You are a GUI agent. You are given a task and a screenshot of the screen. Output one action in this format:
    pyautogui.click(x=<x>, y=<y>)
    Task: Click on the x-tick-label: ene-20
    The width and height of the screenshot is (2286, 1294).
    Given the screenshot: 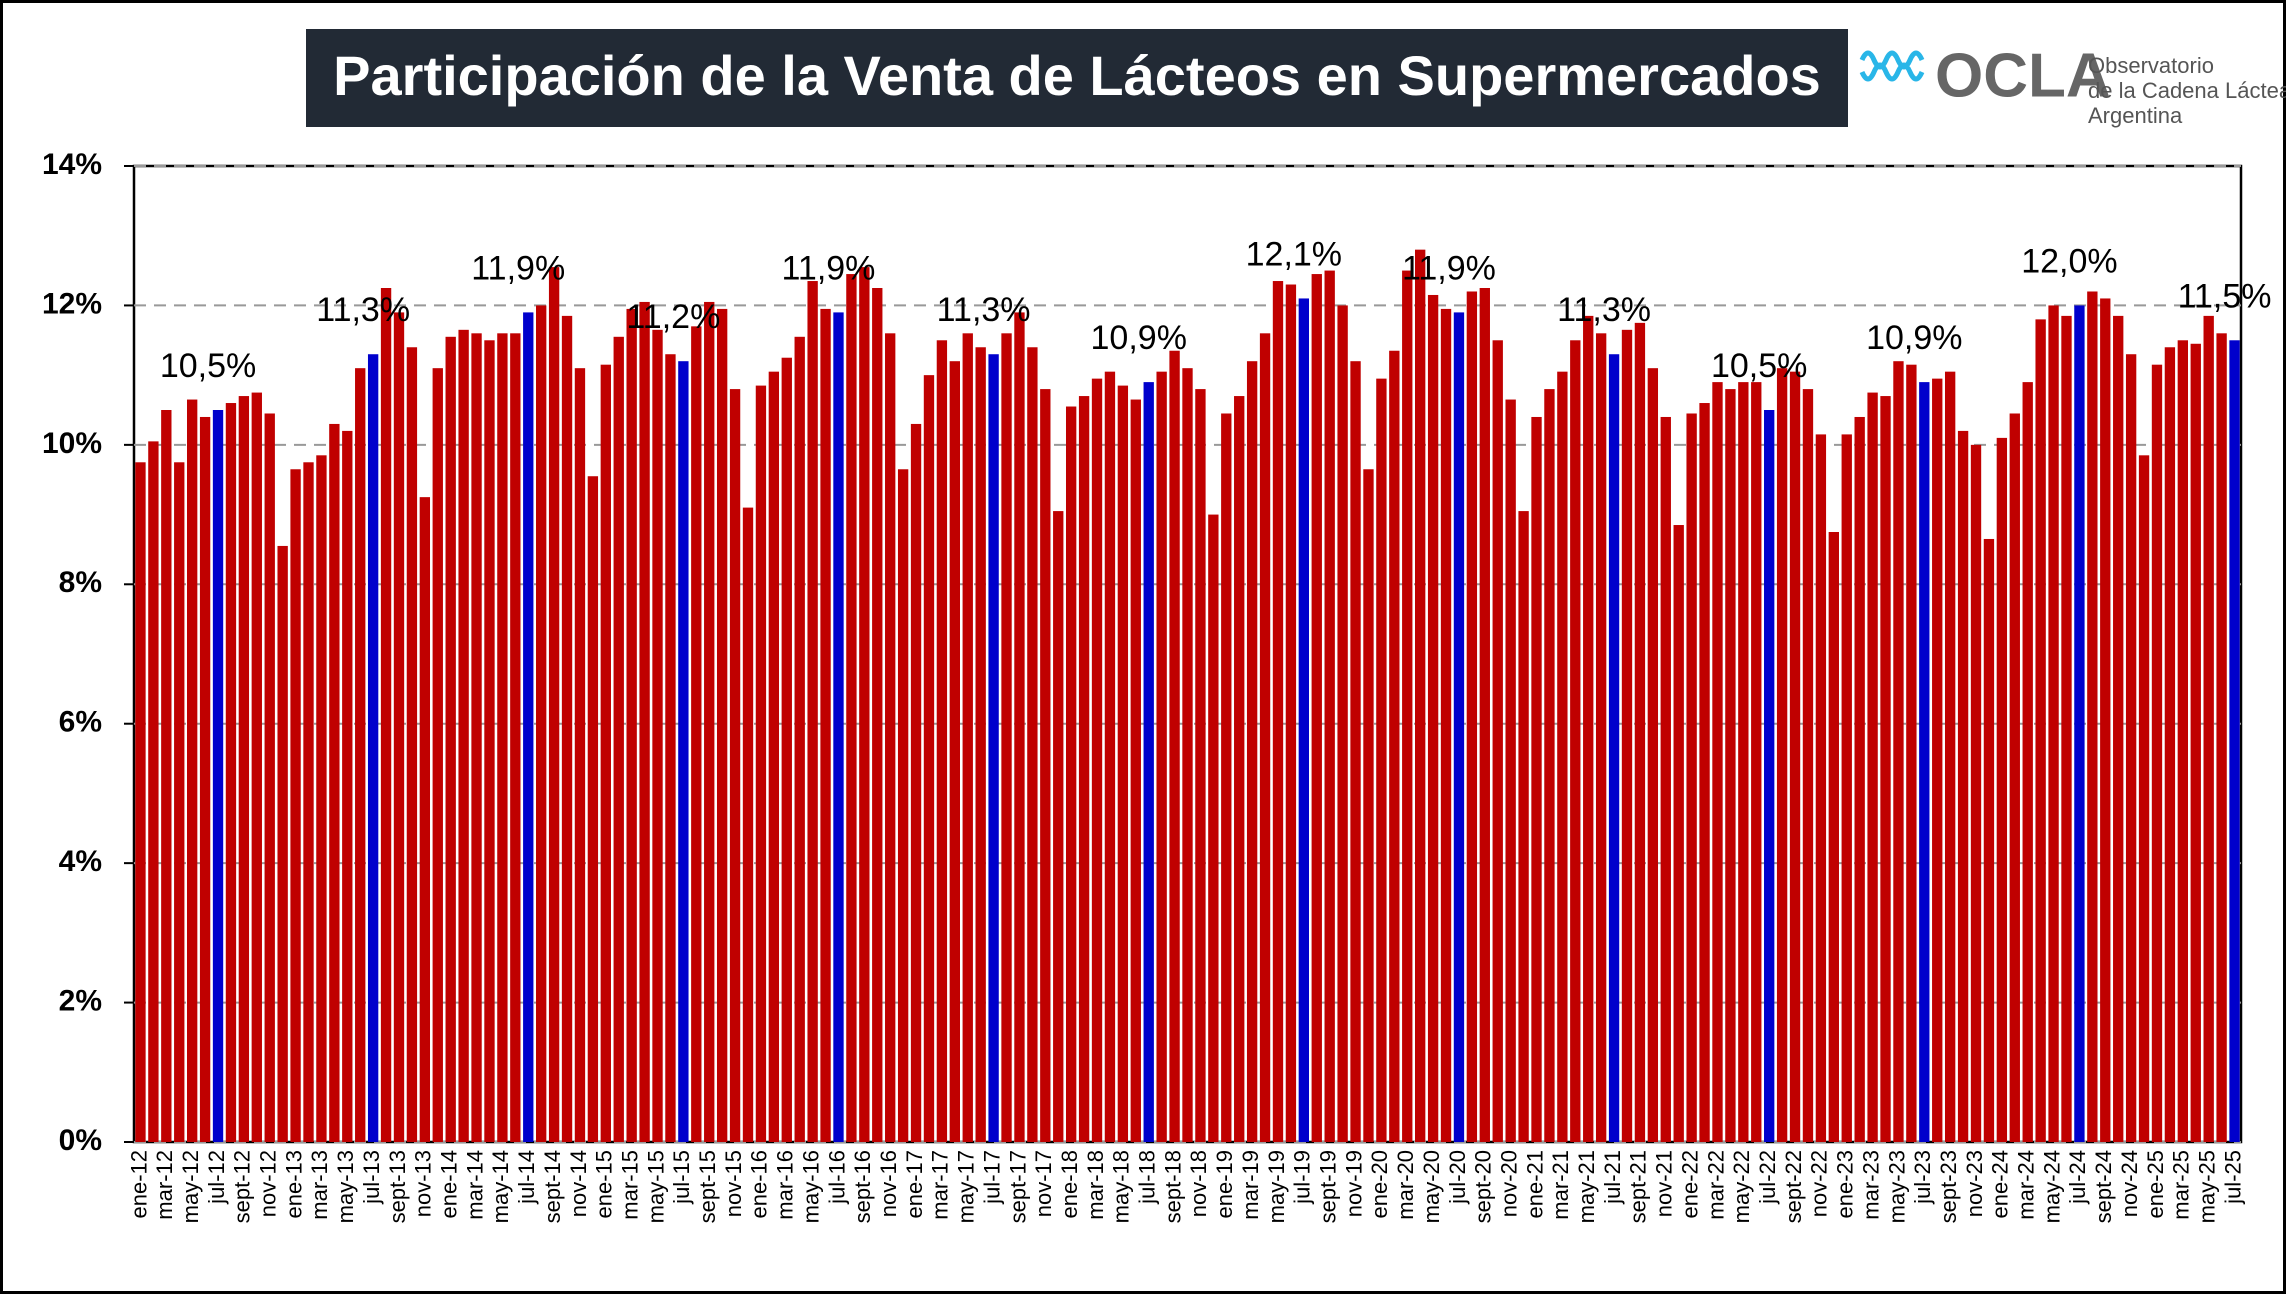 What is the action you would take?
    pyautogui.click(x=1379, y=1184)
    